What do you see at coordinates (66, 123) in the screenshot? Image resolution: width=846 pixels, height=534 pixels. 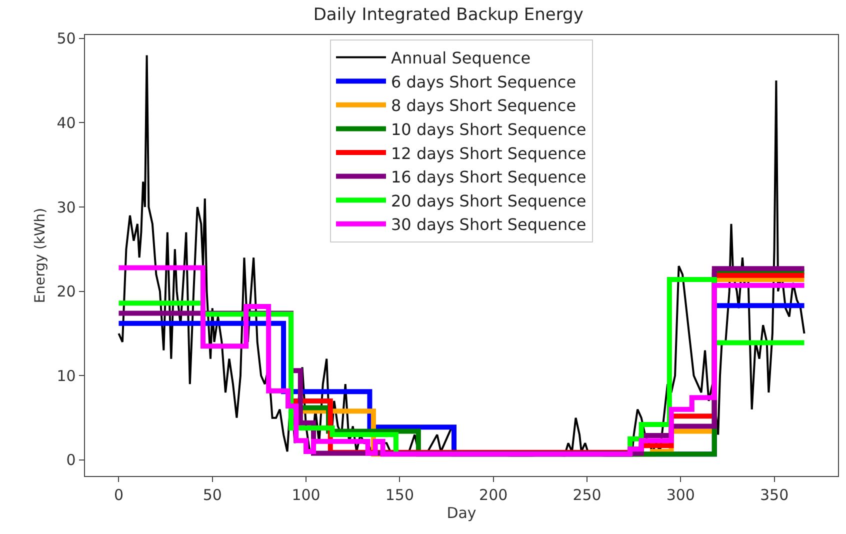 I see `y-tick-label: 40` at bounding box center [66, 123].